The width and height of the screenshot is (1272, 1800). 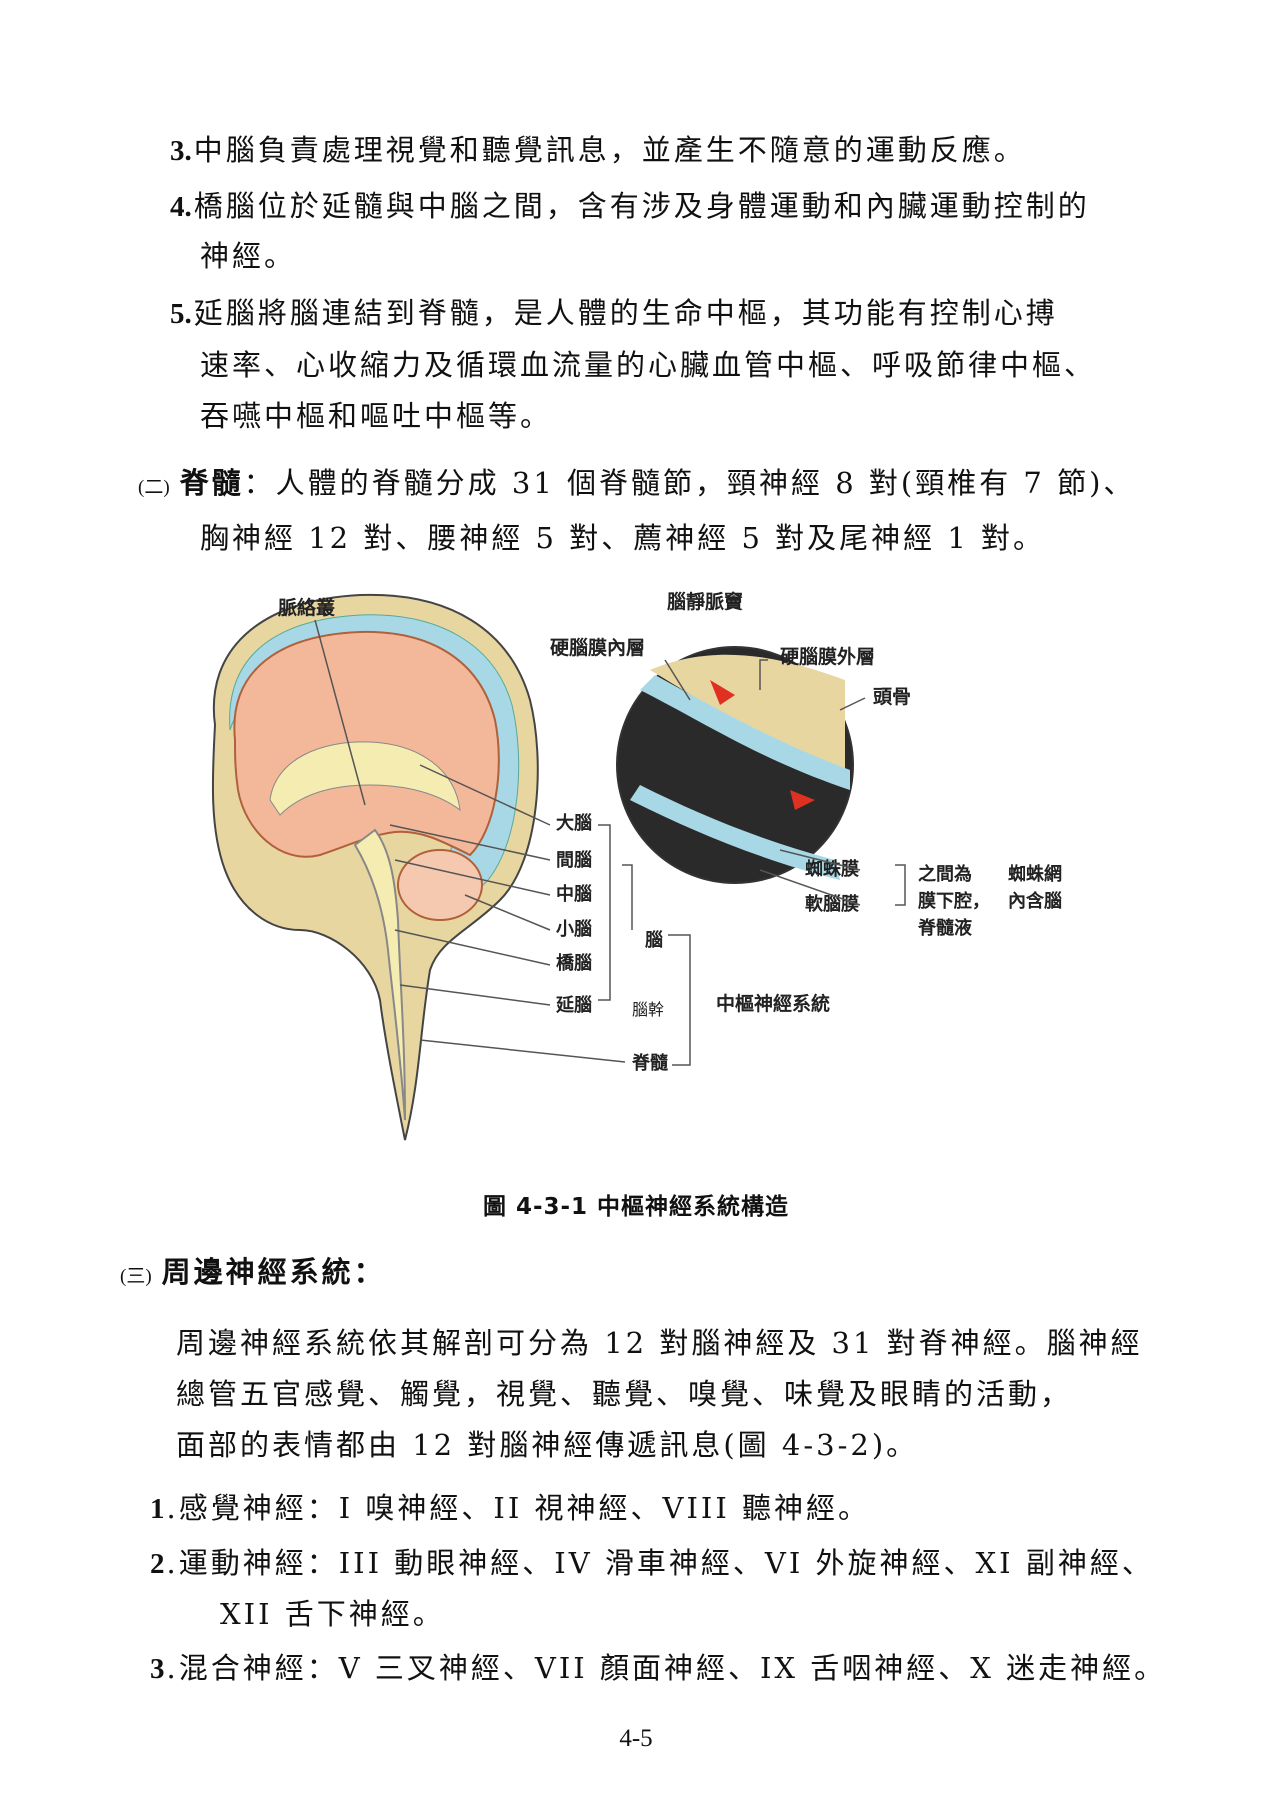 I want to click on zoom-dura-layer, so click(x=745, y=732).